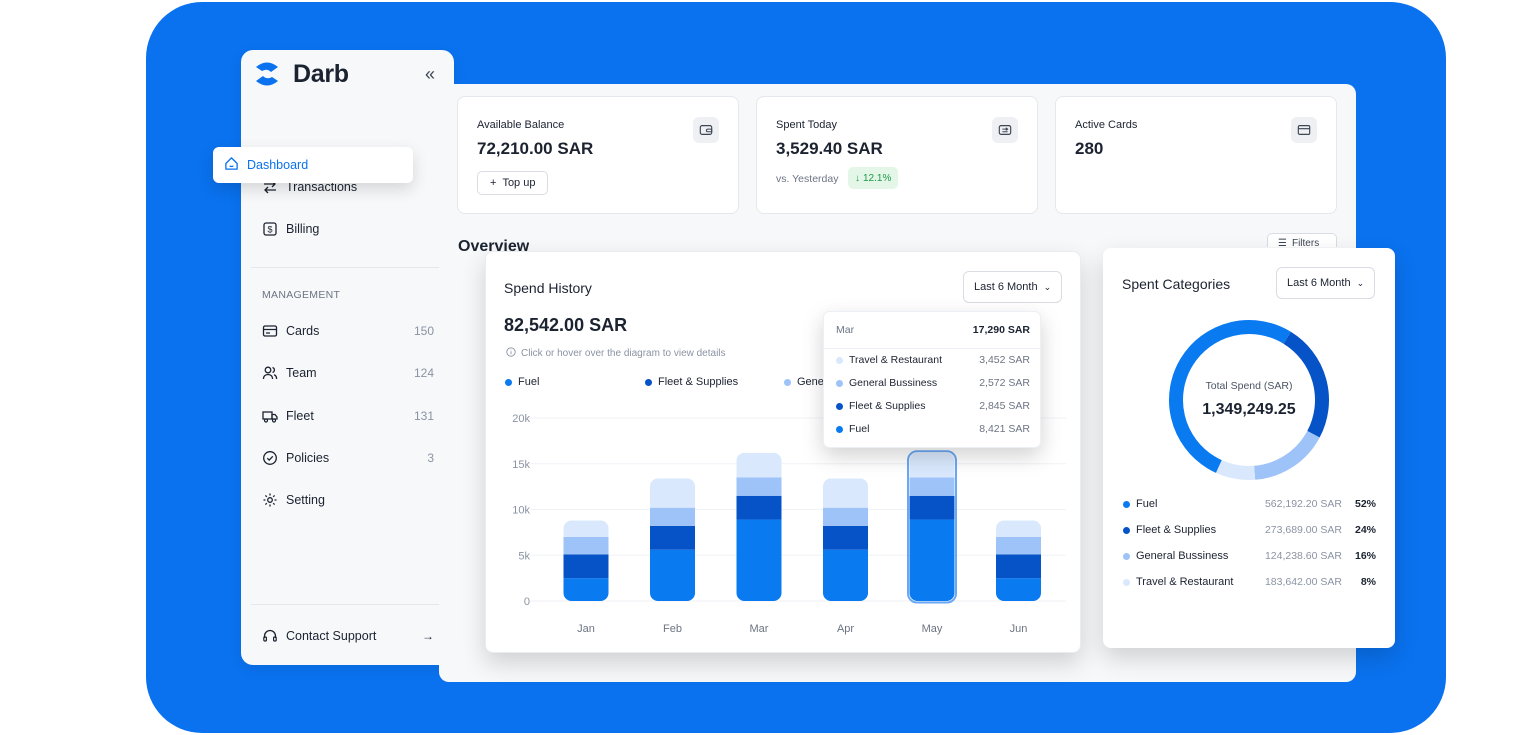  What do you see at coordinates (303, 331) in the screenshot?
I see `sidebar-item-label: Cards` at bounding box center [303, 331].